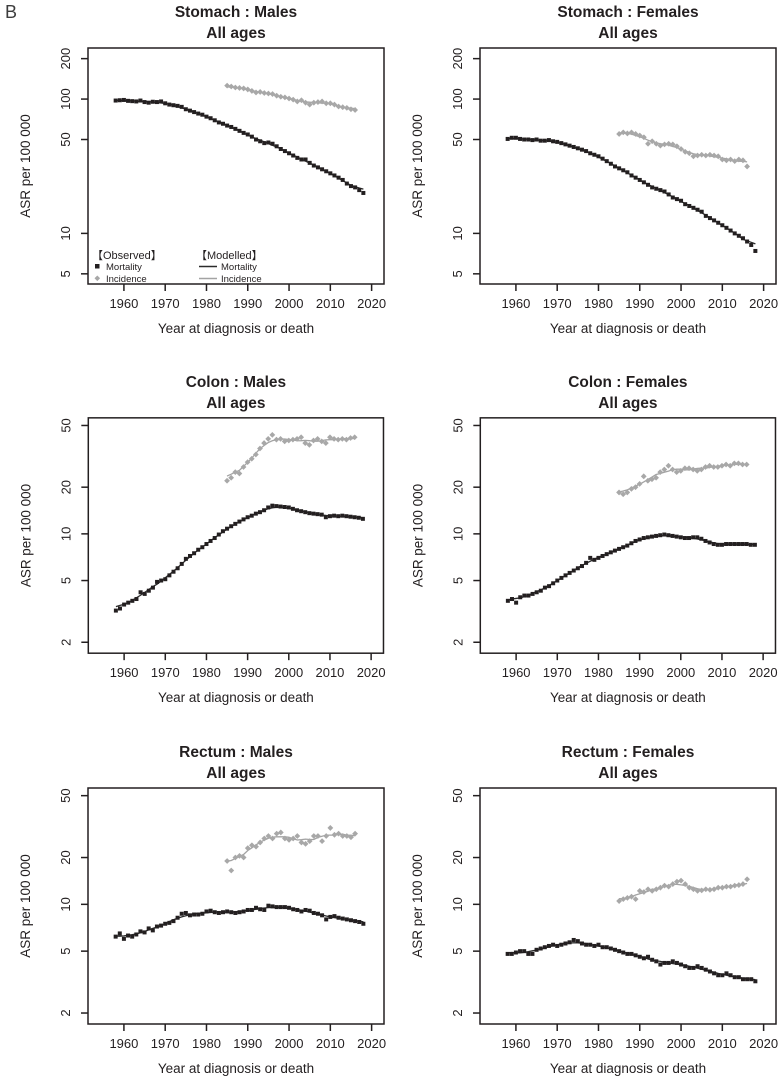 This screenshot has width=784, height=1084. Describe the element at coordinates (126, 279) in the screenshot. I see `legend-incidence-label: Incidence` at that location.